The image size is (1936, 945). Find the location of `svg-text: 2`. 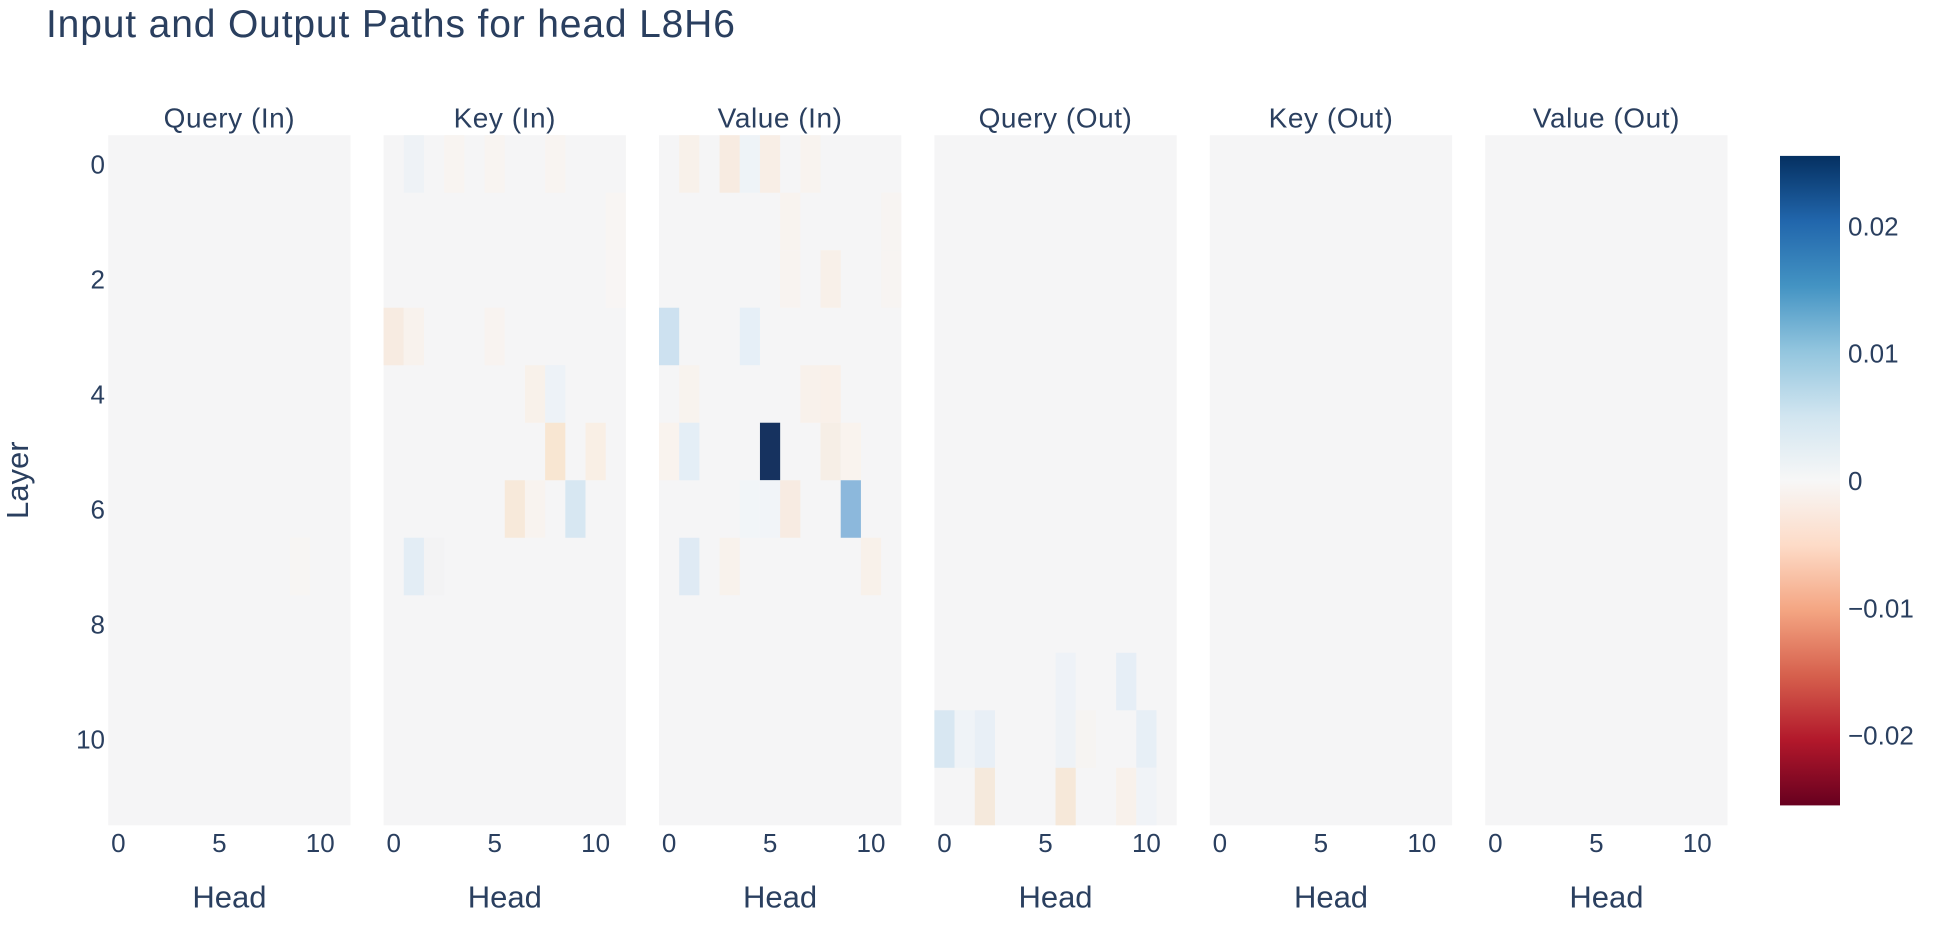

svg-text: 2 is located at coordinates (98, 279).